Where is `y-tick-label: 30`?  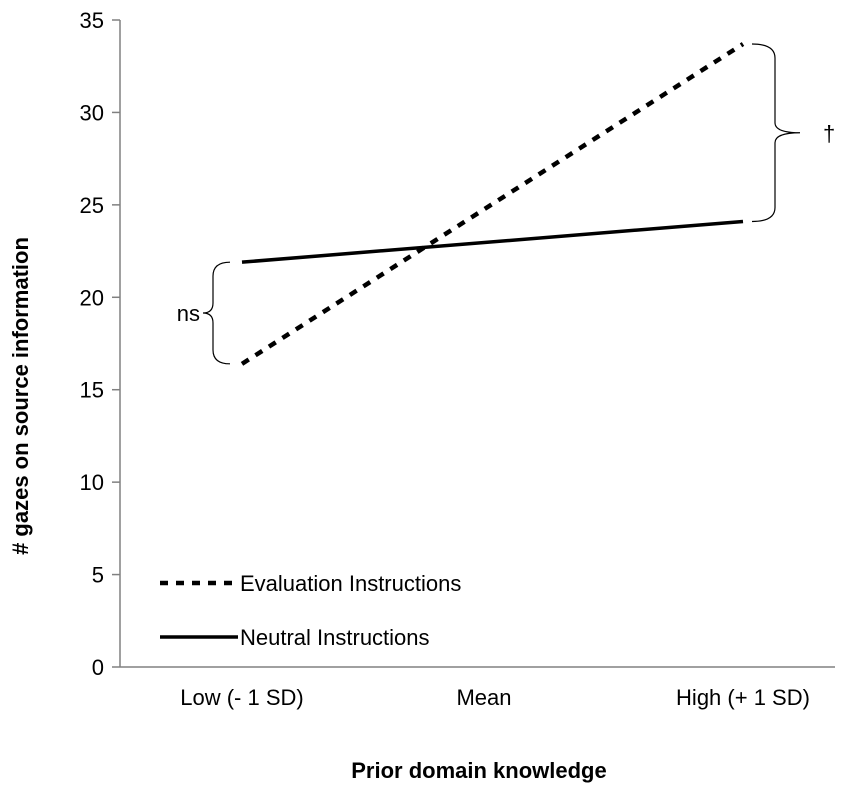 y-tick-label: 30 is located at coordinates (92, 112).